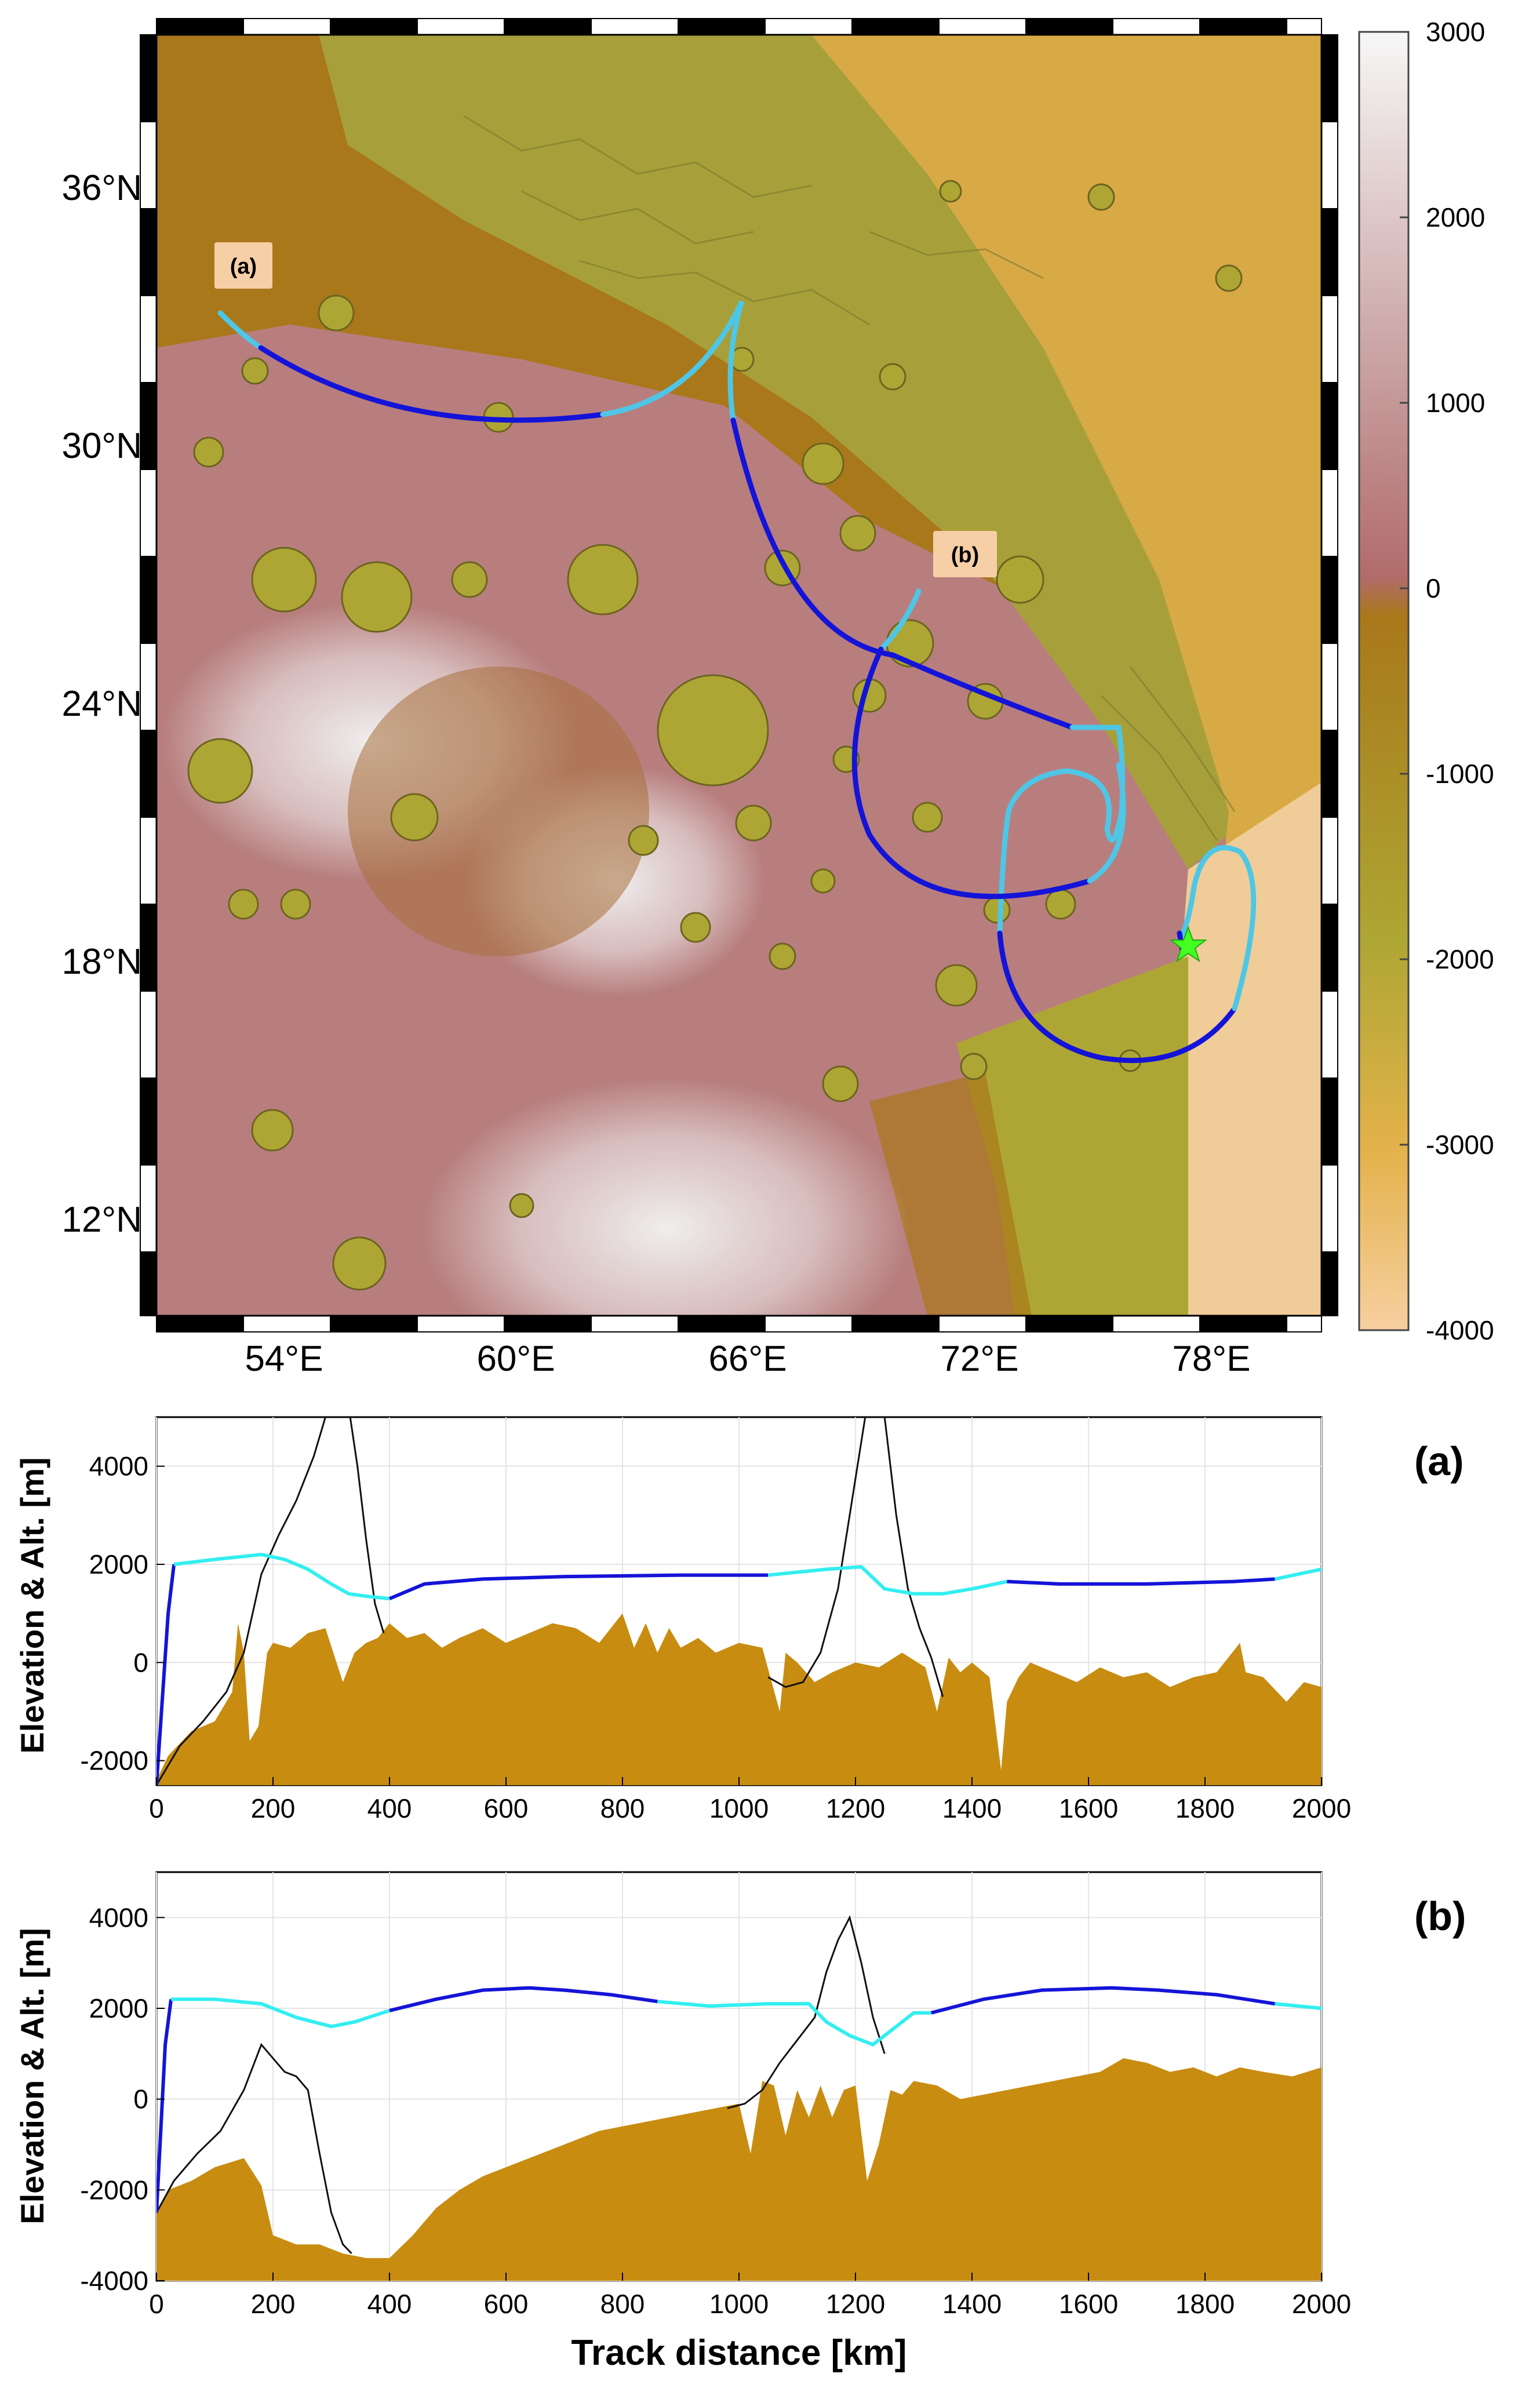 The image size is (1540, 2381). I want to click on colorbar-tick-label: 0, so click(1433, 588).